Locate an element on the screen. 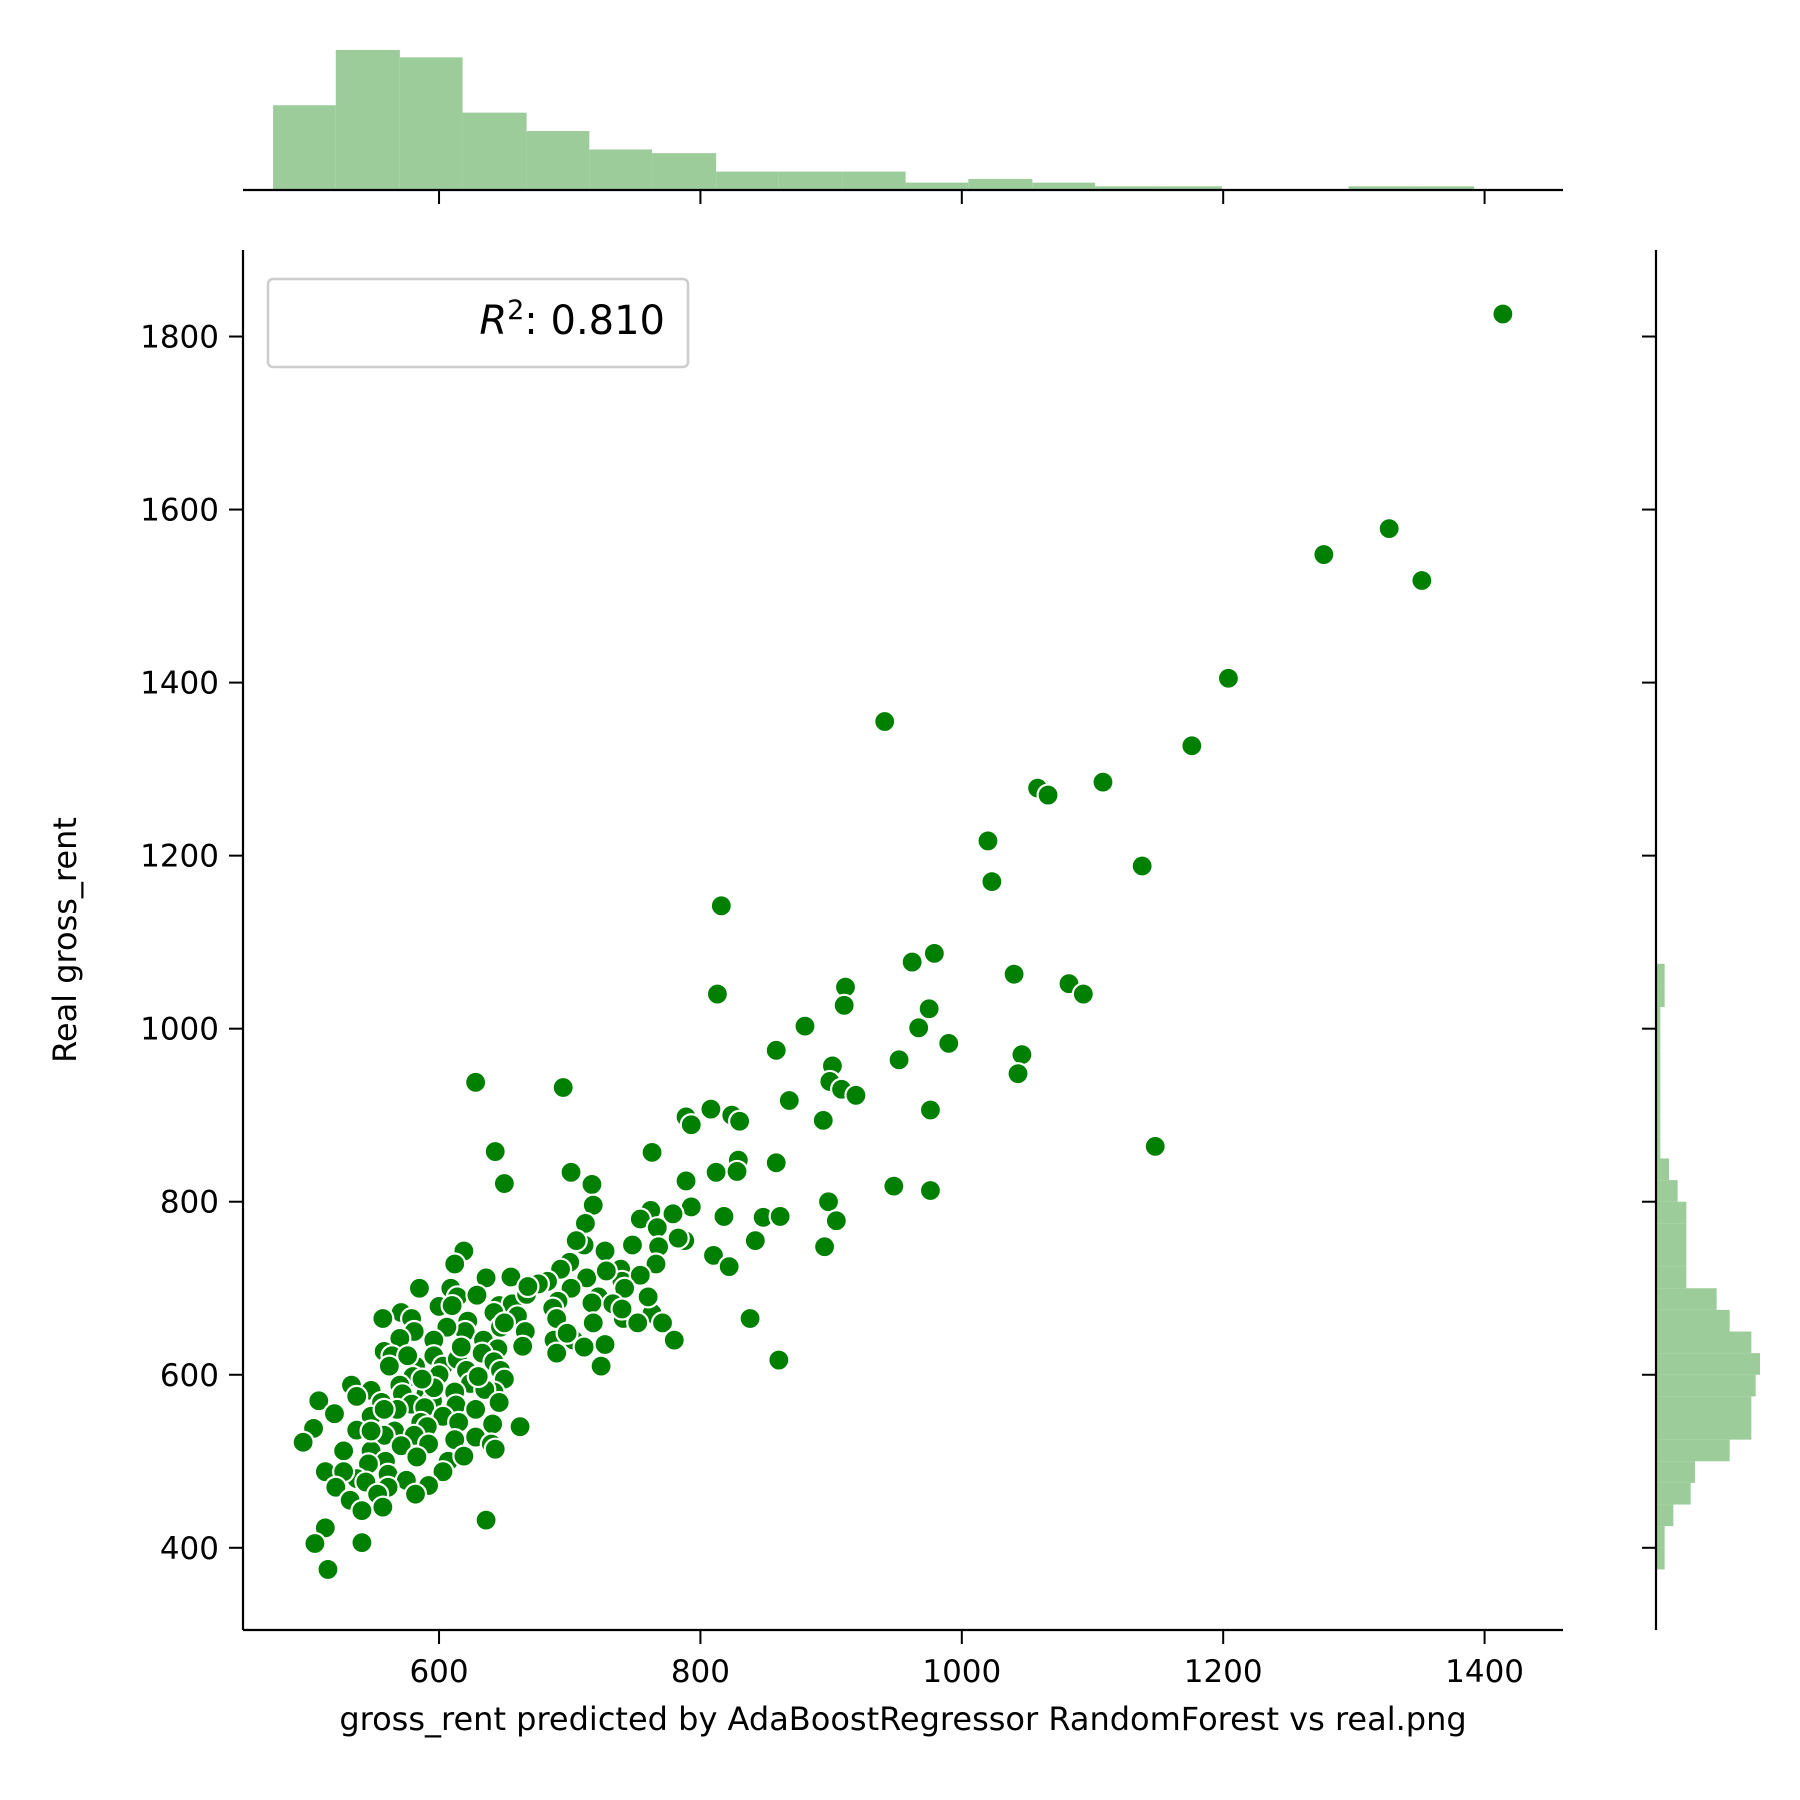 This screenshot has height=1800, width=1800. legend-box is located at coordinates (478, 323).